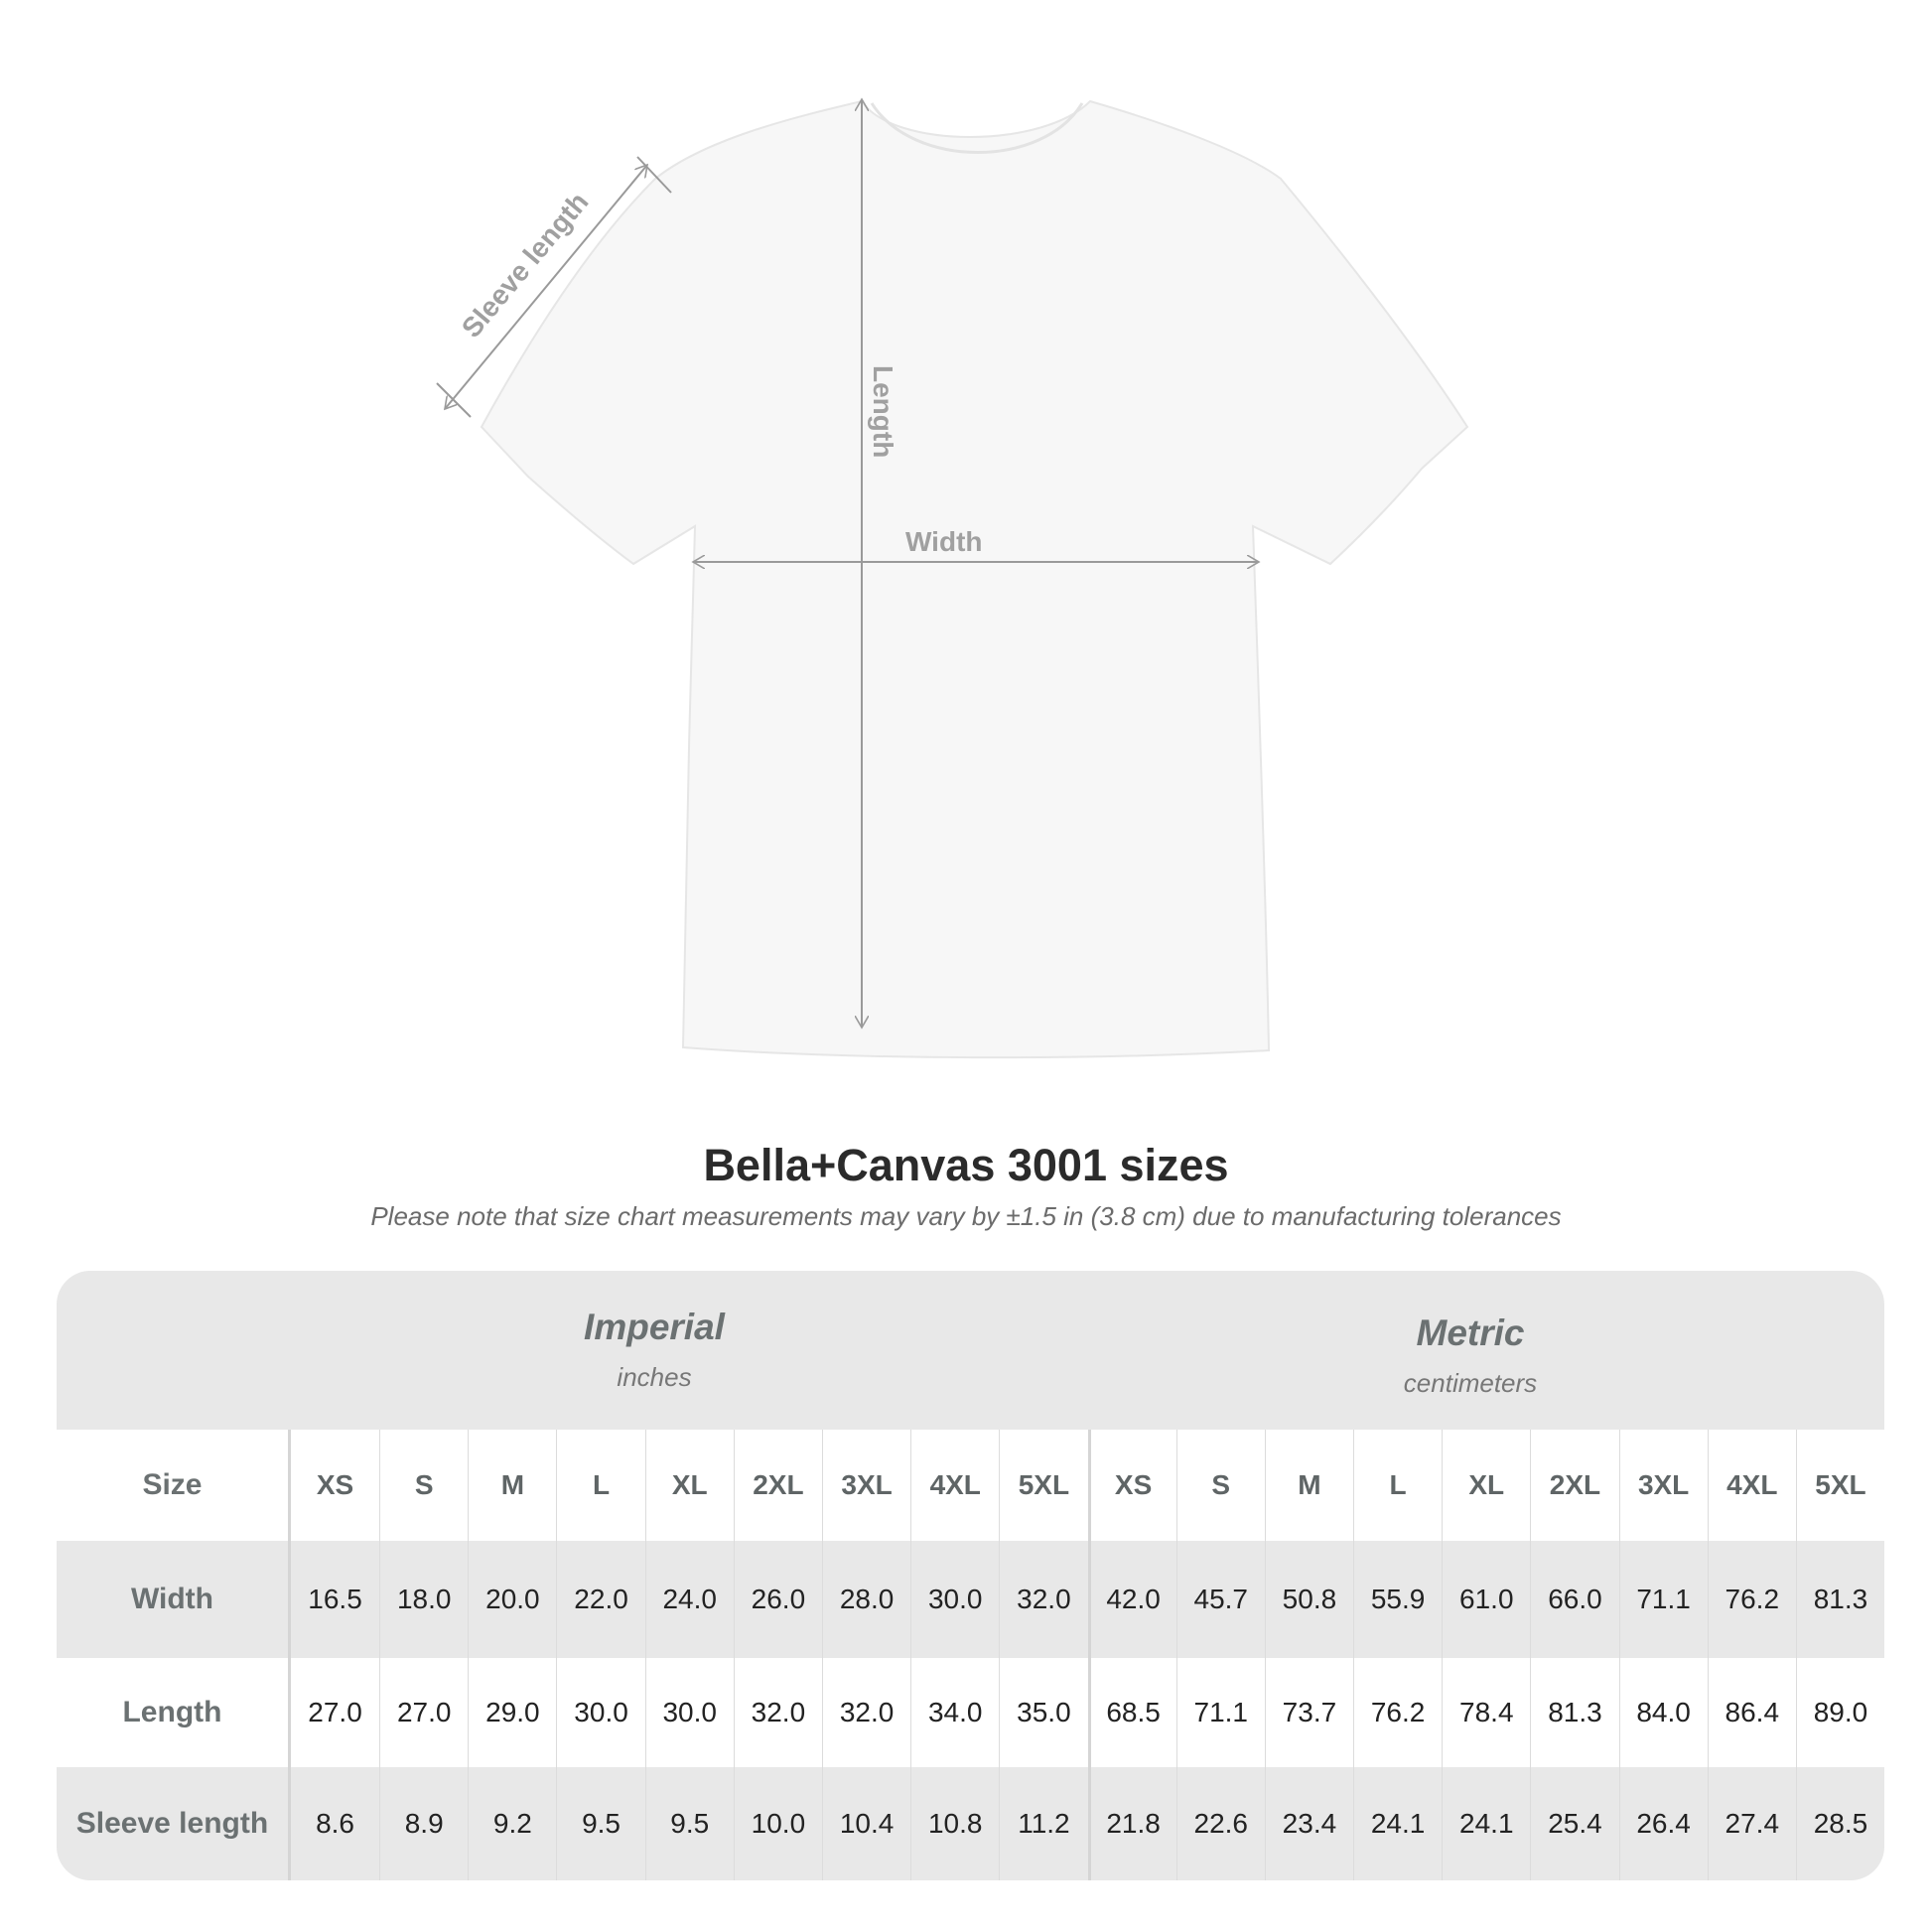  What do you see at coordinates (654, 1327) in the screenshot?
I see `imperial-title: Imperial` at bounding box center [654, 1327].